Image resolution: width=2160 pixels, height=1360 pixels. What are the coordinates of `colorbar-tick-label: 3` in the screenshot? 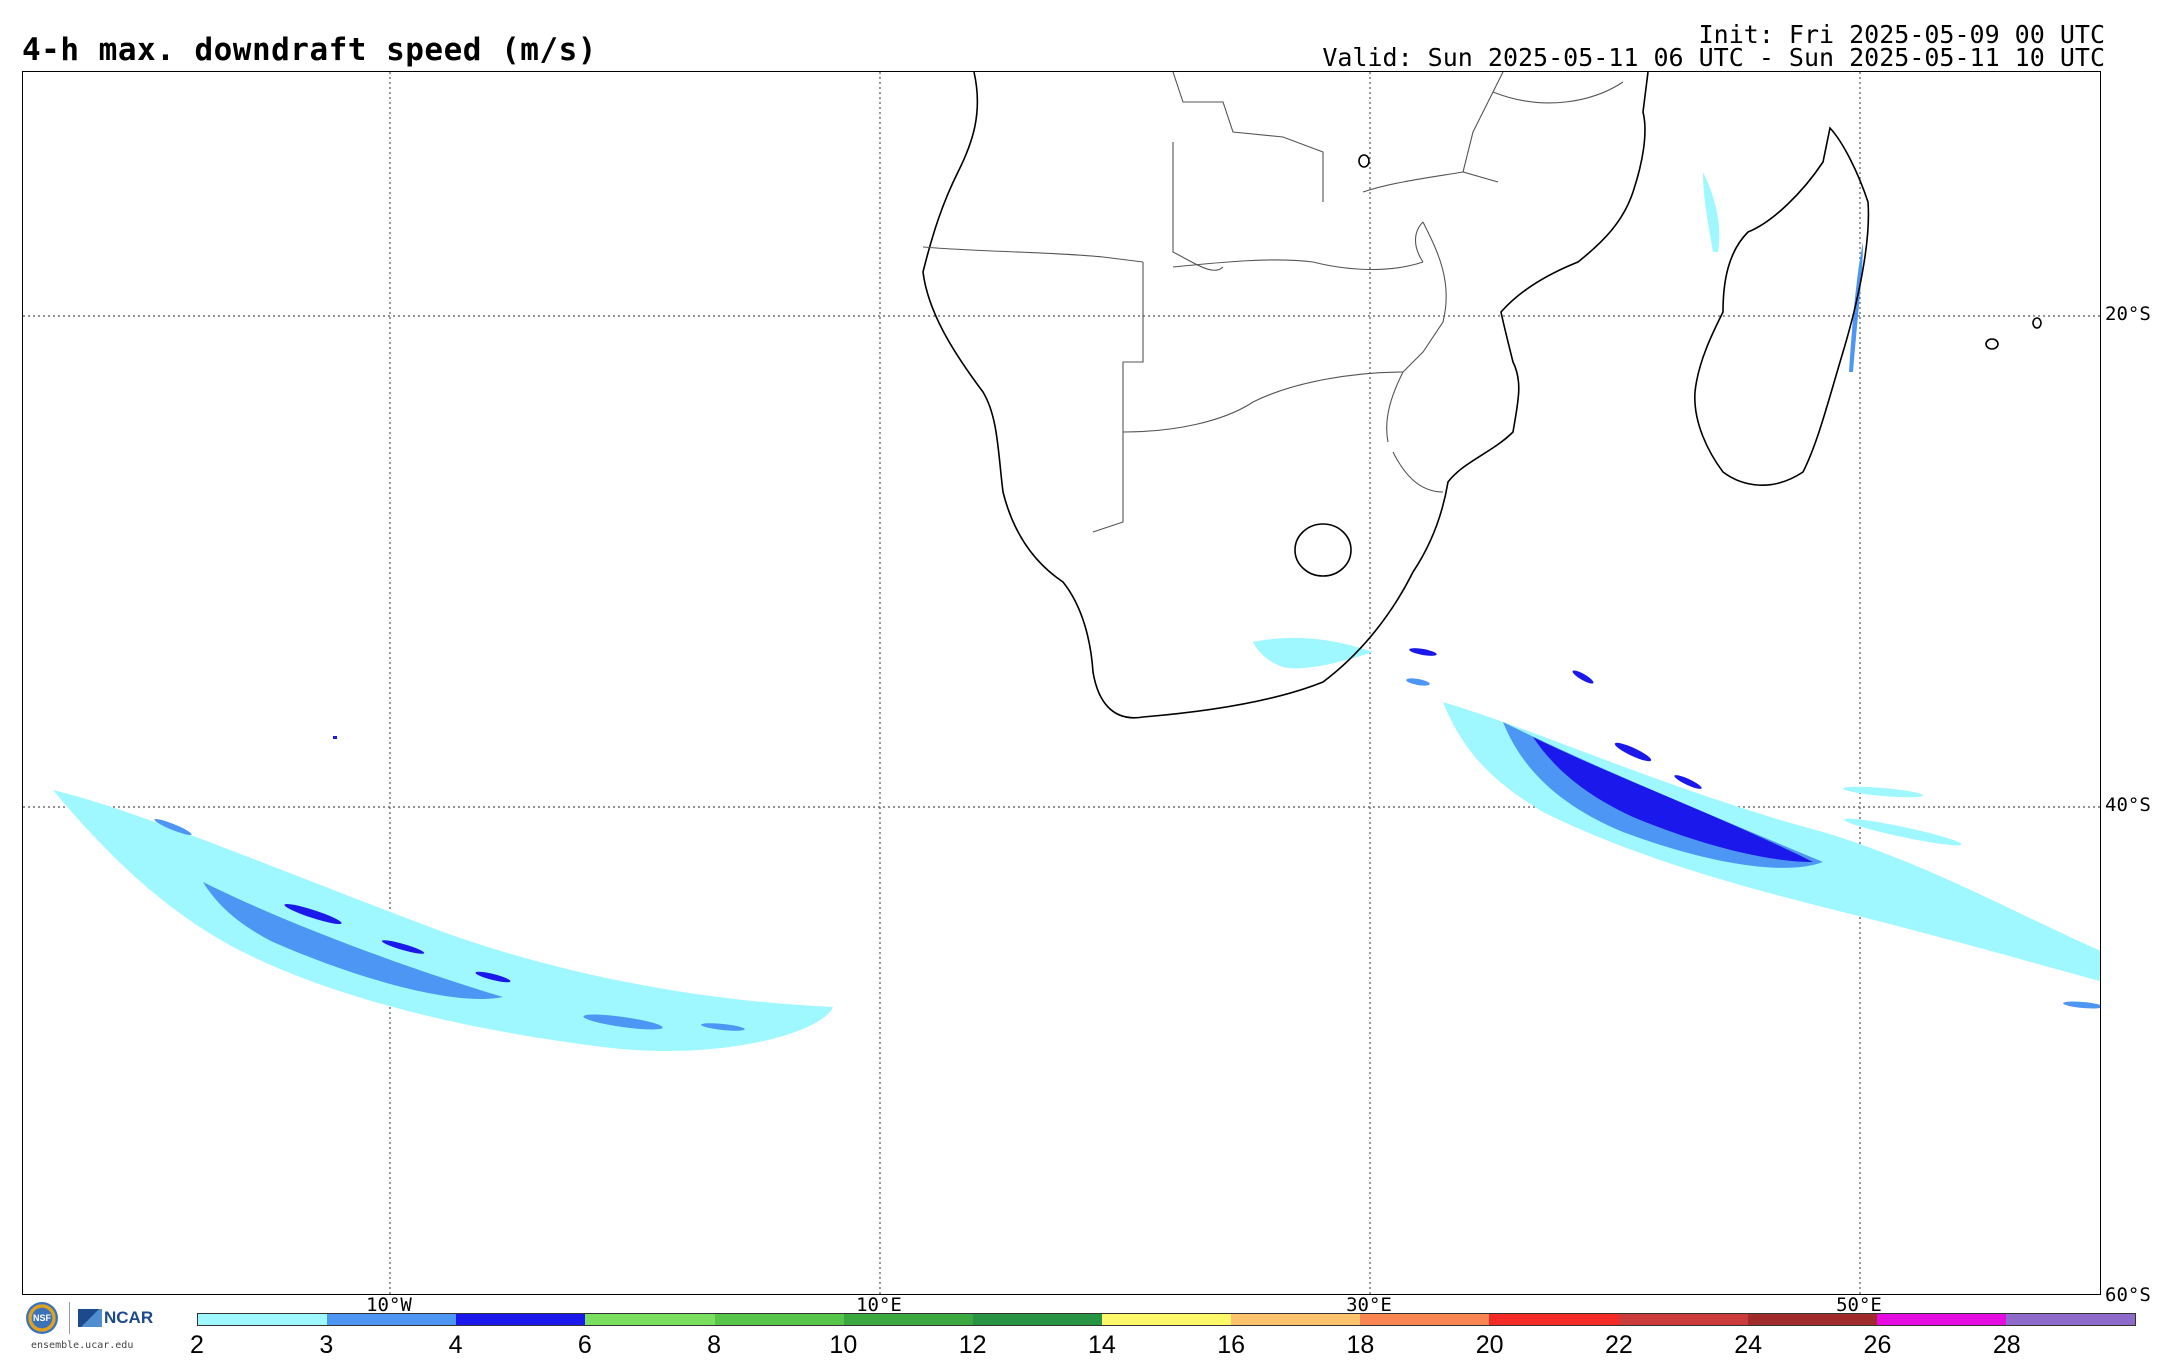 It's located at (326, 1345).